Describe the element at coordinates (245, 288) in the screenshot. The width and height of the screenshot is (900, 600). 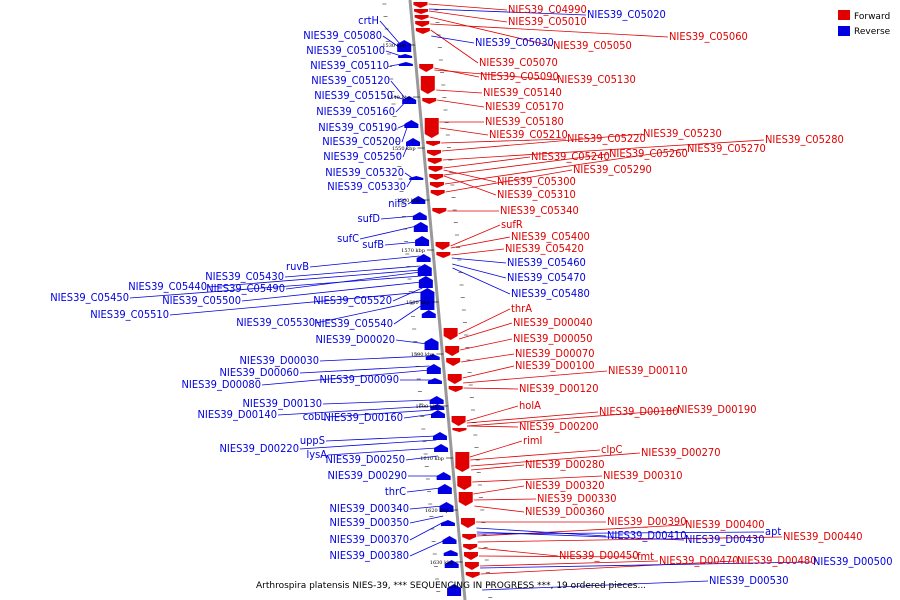
I see `gene-label: NIES39_C05490` at that location.